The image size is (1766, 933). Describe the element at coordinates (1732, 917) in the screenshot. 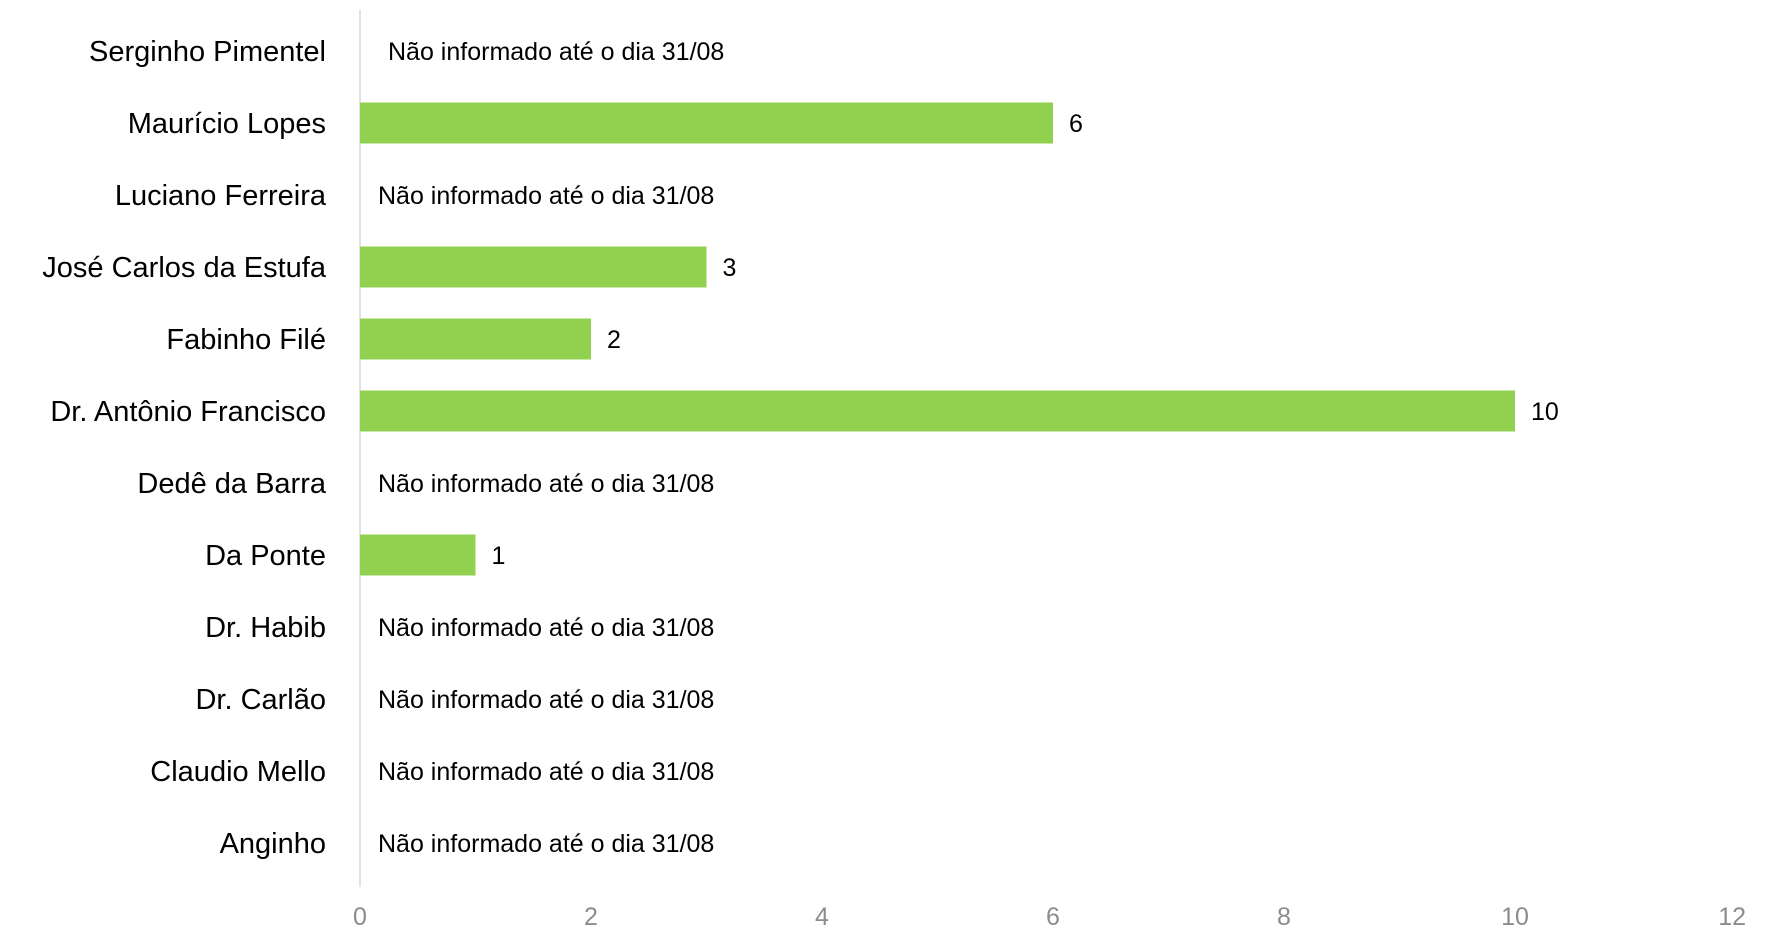

I see `x-tick-label: 12` at that location.